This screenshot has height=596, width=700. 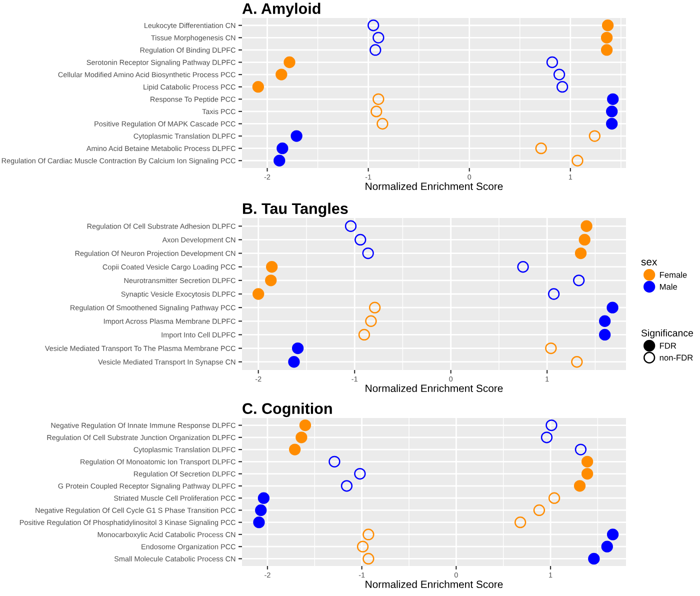 What do you see at coordinates (669, 287) in the screenshot?
I see `legend-label: Male` at bounding box center [669, 287].